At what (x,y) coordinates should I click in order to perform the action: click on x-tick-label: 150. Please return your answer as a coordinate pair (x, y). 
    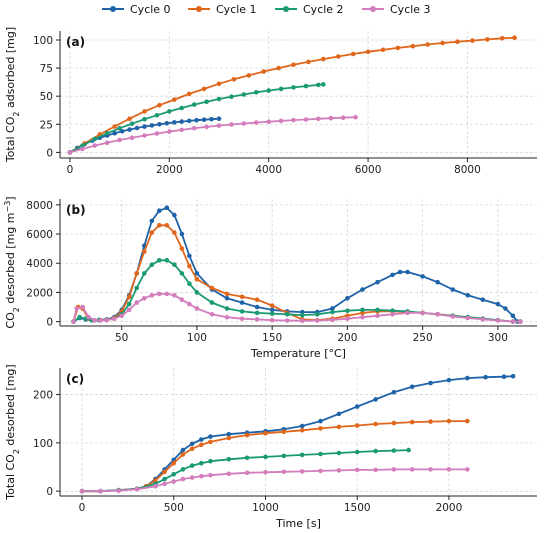
    Looking at the image, I should click on (272, 338).